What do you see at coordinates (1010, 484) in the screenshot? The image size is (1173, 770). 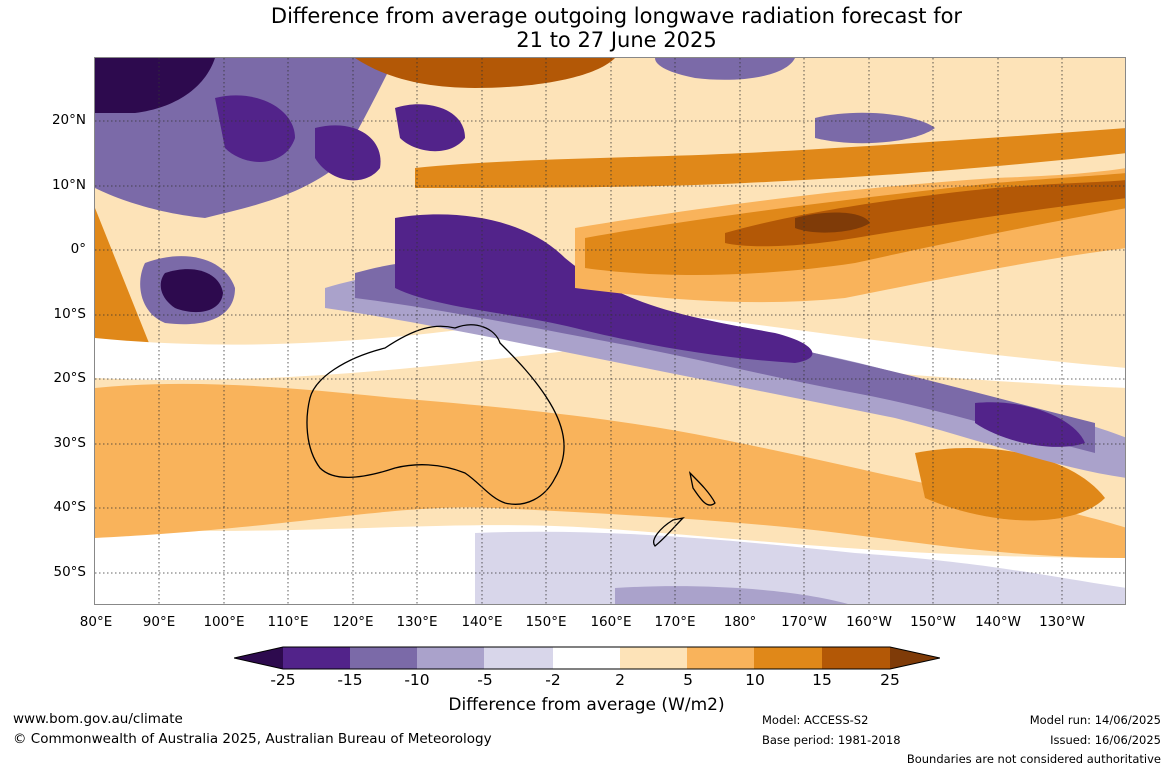 I see `orange-southeast-patch` at bounding box center [1010, 484].